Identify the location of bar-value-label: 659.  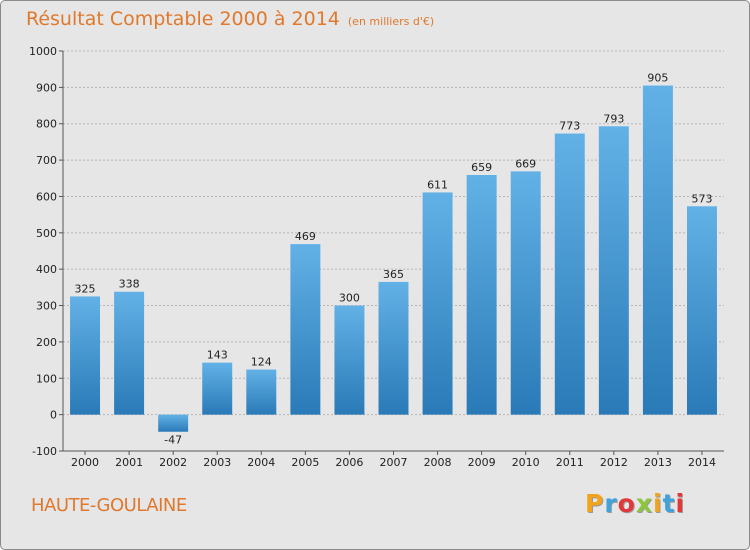
(481, 167).